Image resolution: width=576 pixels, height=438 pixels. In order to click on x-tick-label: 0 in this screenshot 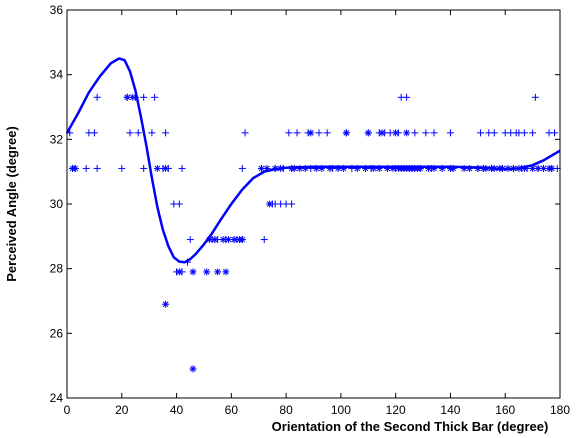, I will do `click(67, 410)`.